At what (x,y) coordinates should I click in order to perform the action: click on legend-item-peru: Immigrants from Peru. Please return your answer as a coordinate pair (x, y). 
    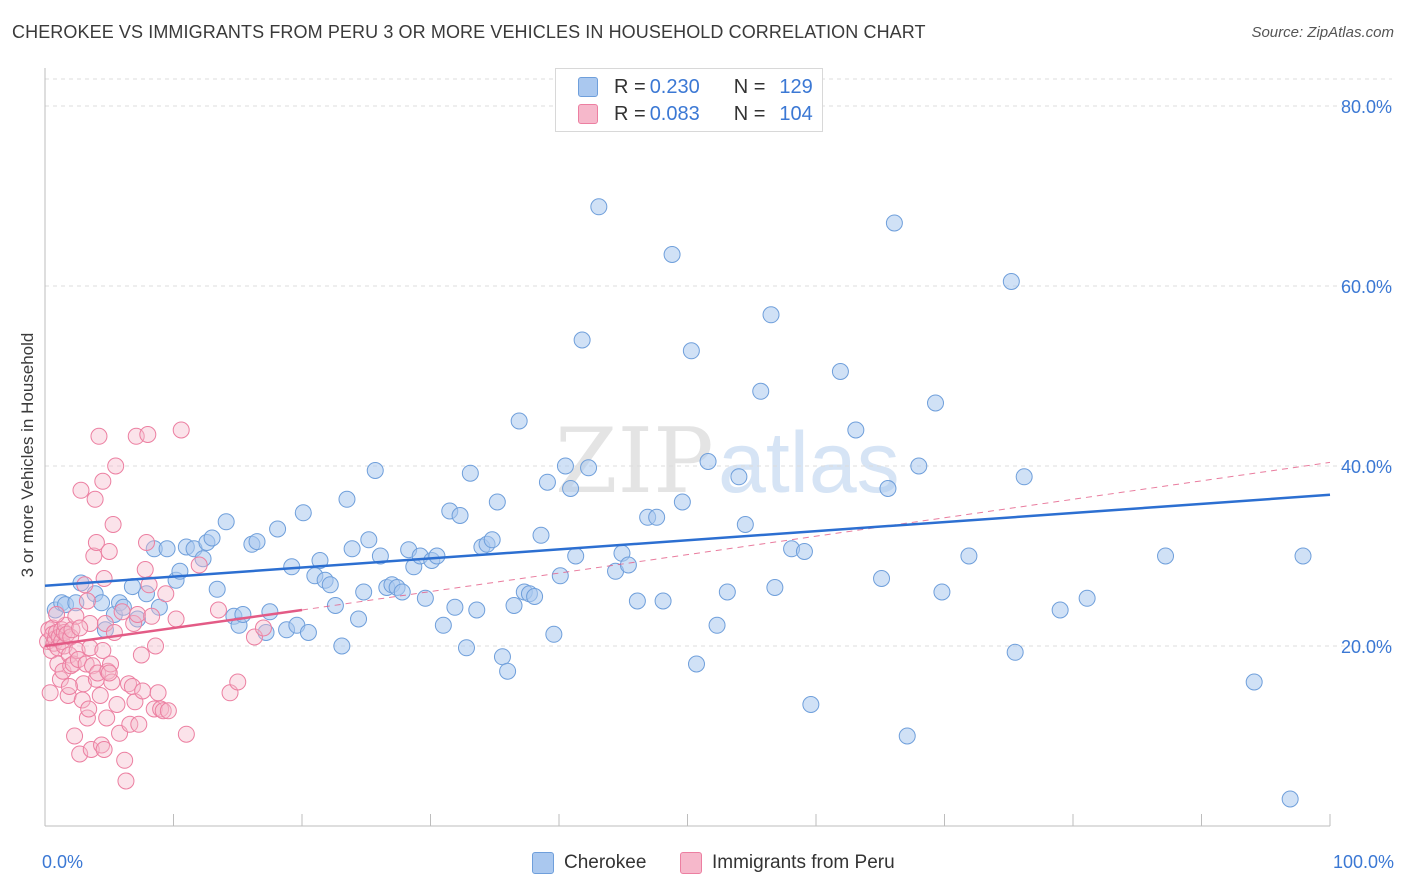
    Looking at the image, I should click on (787, 863).